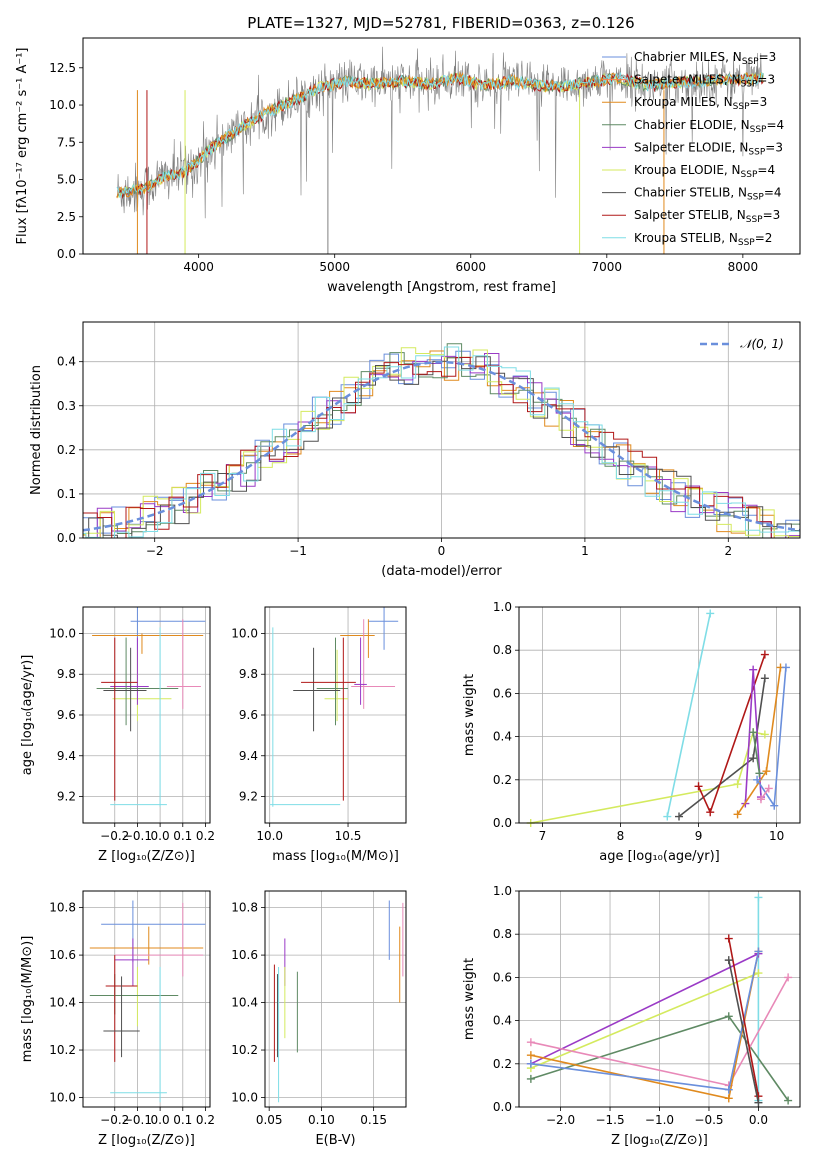 Image resolution: width=819 pixels, height=1170 pixels. I want to click on legend-value: =2, so click(764, 238).